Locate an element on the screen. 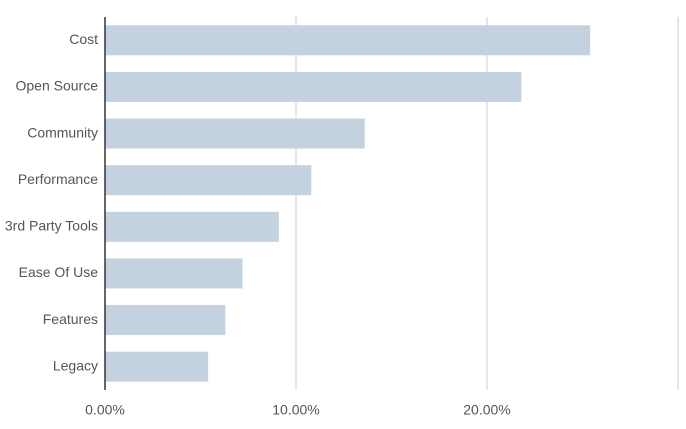  y-tick-label: Cost is located at coordinates (83, 39).